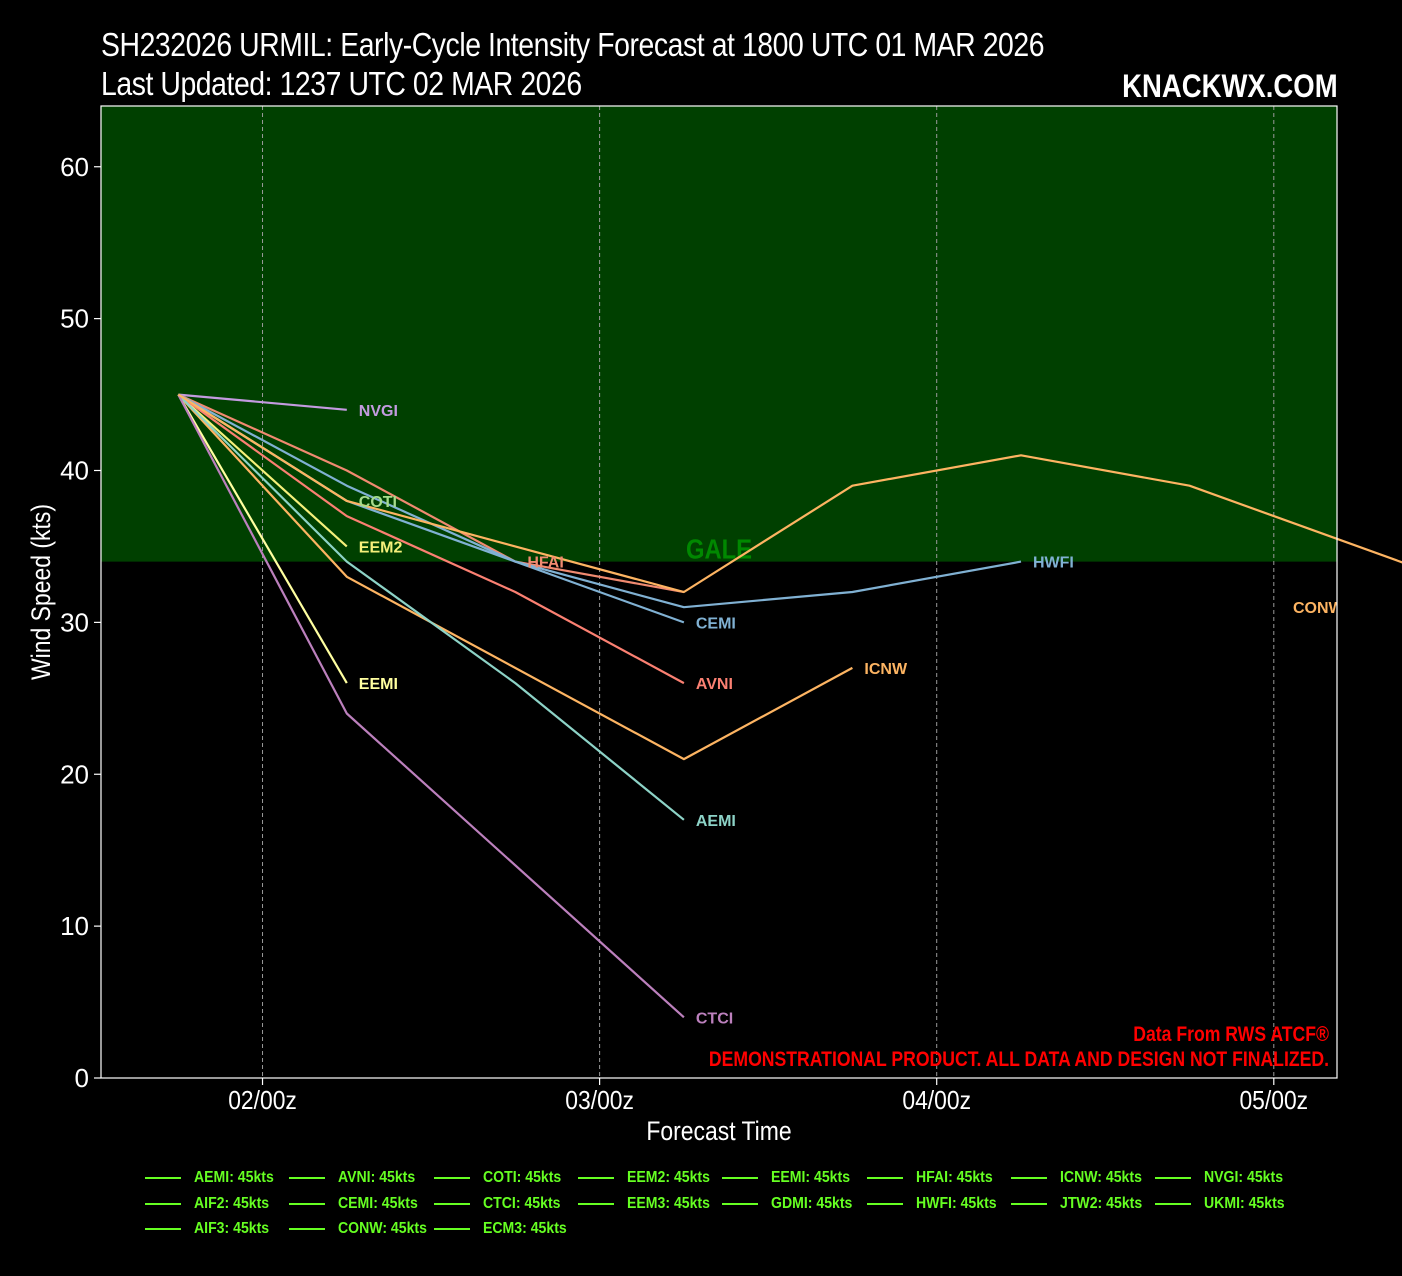 Image resolution: width=1402 pixels, height=1276 pixels. I want to click on legend-label: HWFI: 45kts, so click(956, 1203).